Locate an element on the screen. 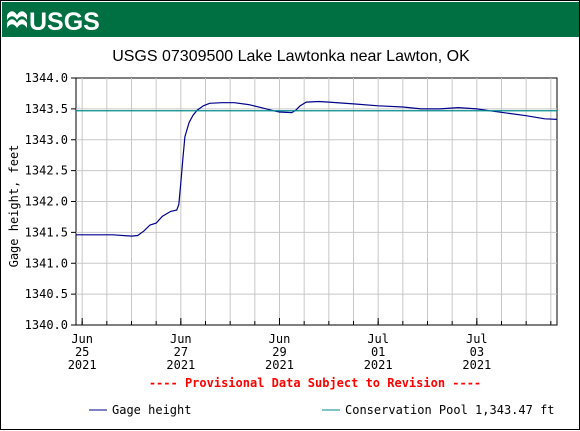 The height and width of the screenshot is (431, 580). legend-label-gage-height: Gage height is located at coordinates (151, 410).